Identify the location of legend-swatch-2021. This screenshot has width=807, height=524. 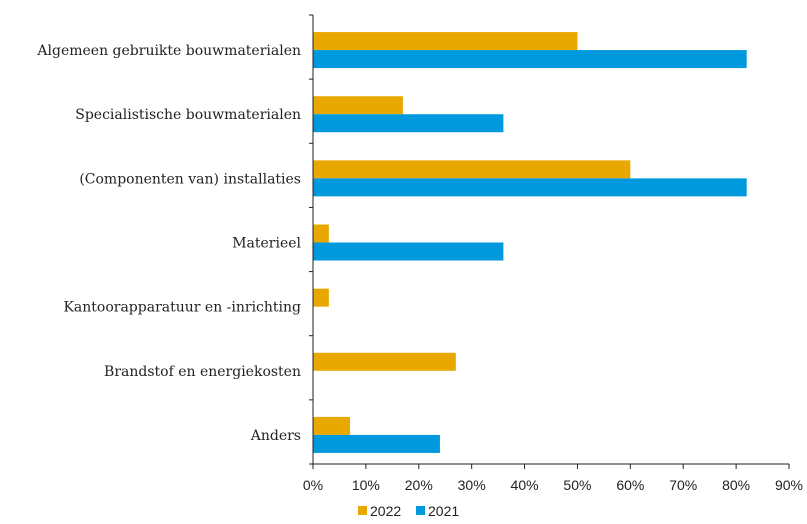
(420, 510).